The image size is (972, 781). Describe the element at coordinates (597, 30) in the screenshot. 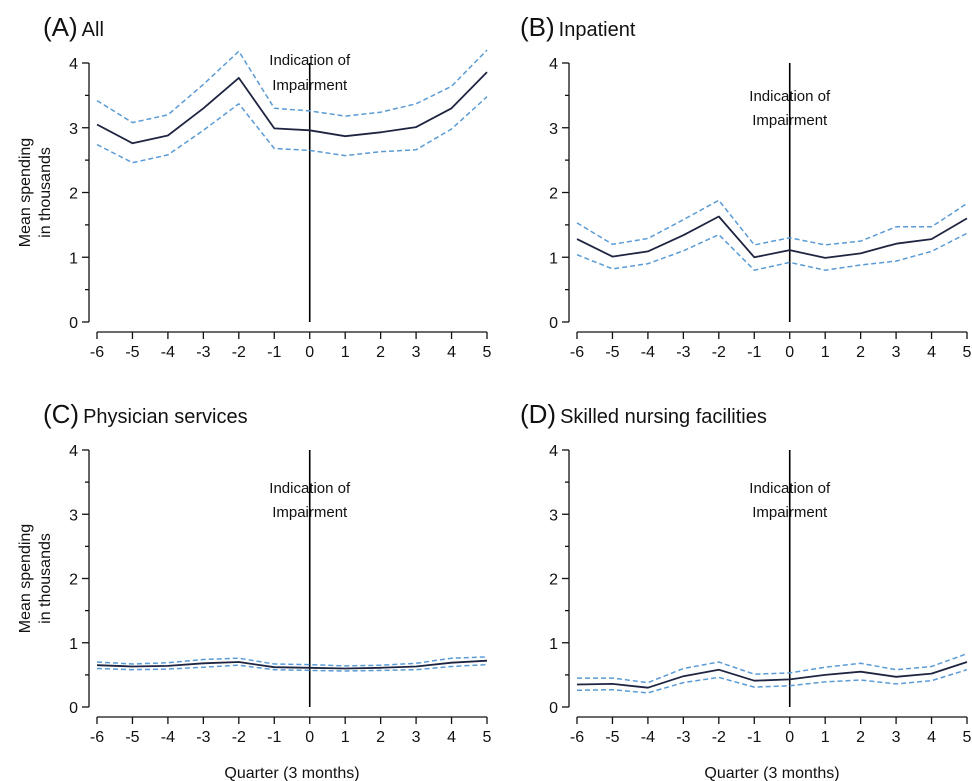

I see `panel-name: Inpatient` at that location.